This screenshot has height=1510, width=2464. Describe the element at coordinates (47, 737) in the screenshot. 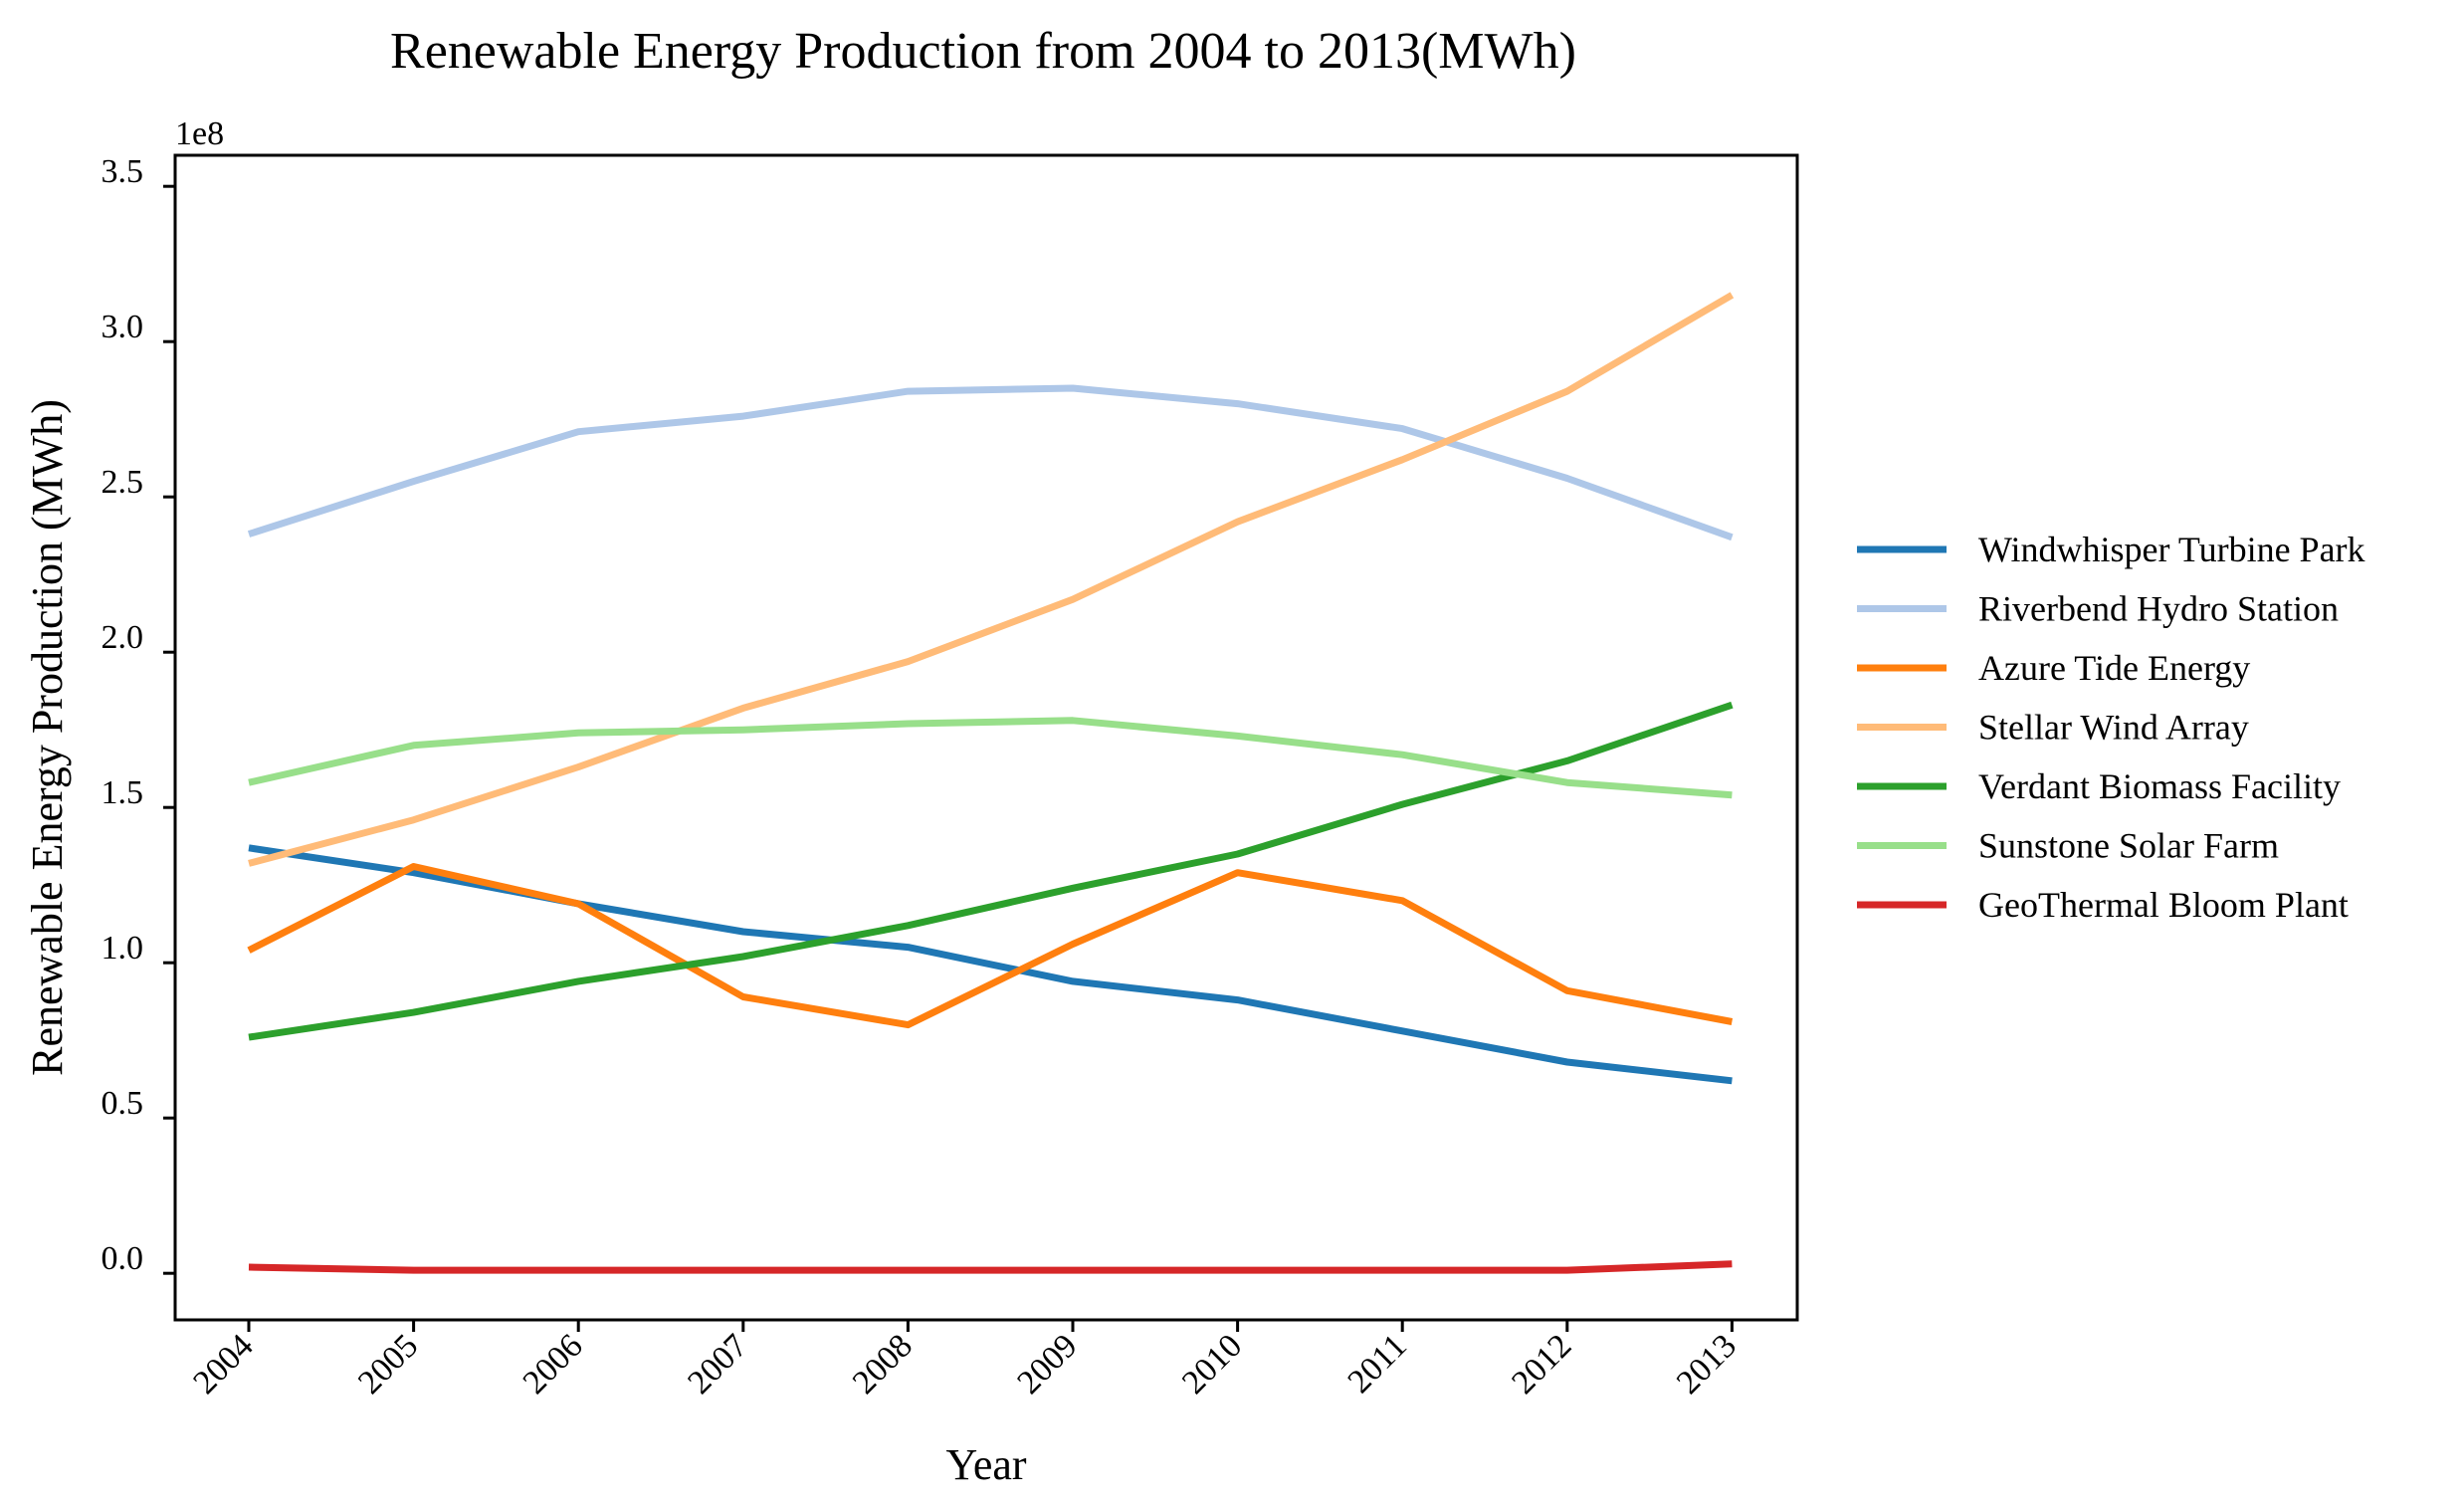

I see `y-axis-label: Renewable Energy Production (MWh)` at that location.